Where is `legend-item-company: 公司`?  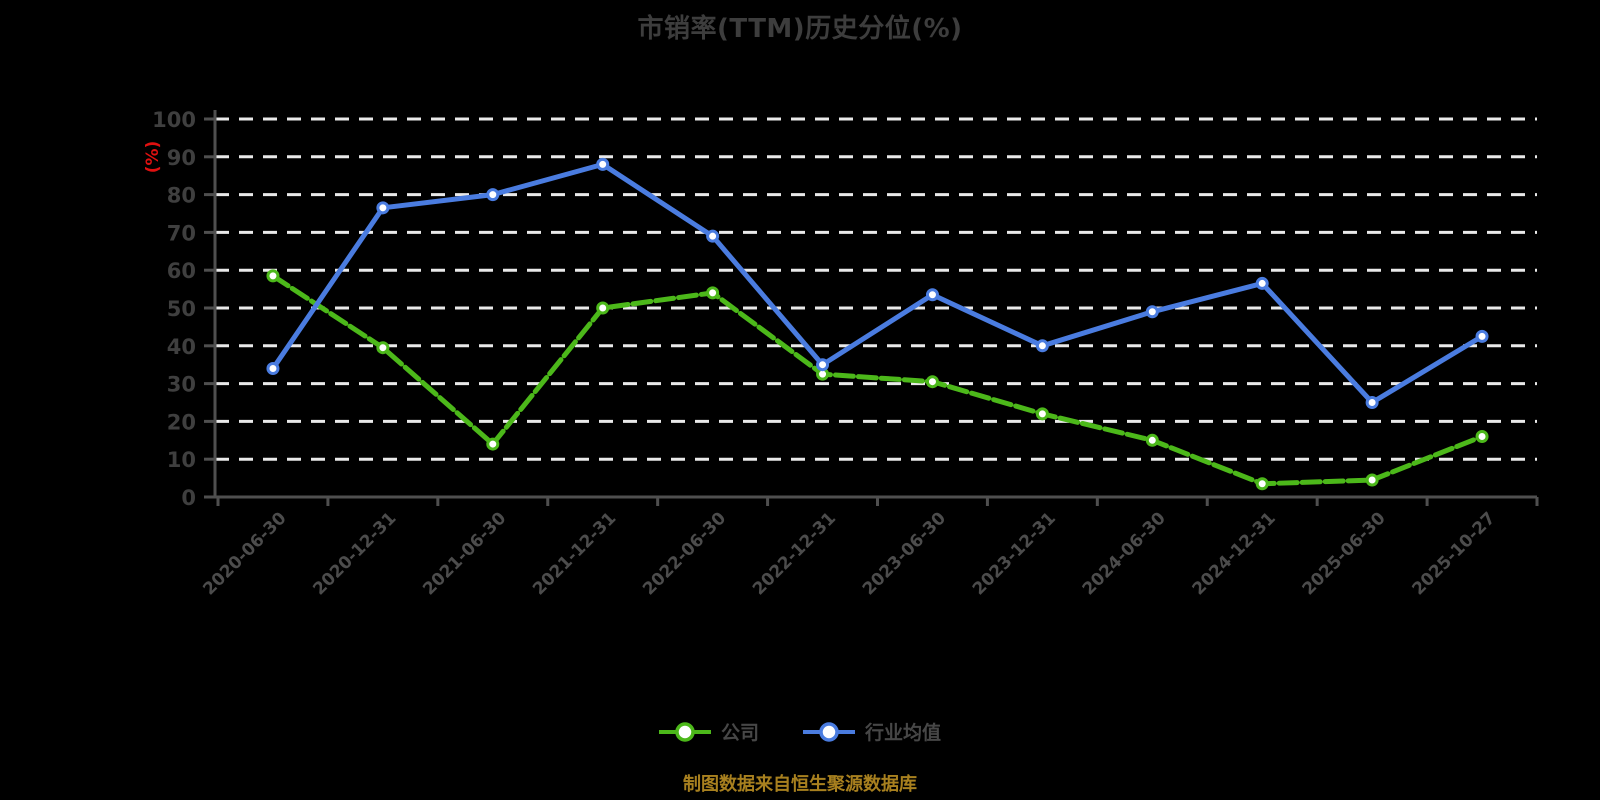
legend-item-company: 公司 is located at coordinates (708, 731).